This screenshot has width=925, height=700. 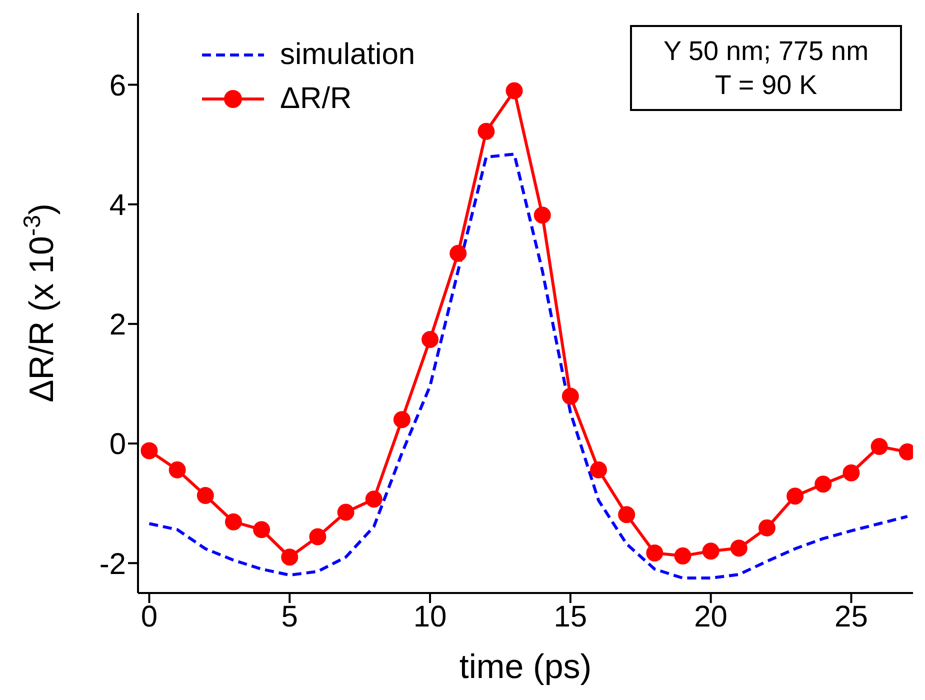 What do you see at coordinates (348, 55) in the screenshot?
I see `legend-label: simulation` at bounding box center [348, 55].